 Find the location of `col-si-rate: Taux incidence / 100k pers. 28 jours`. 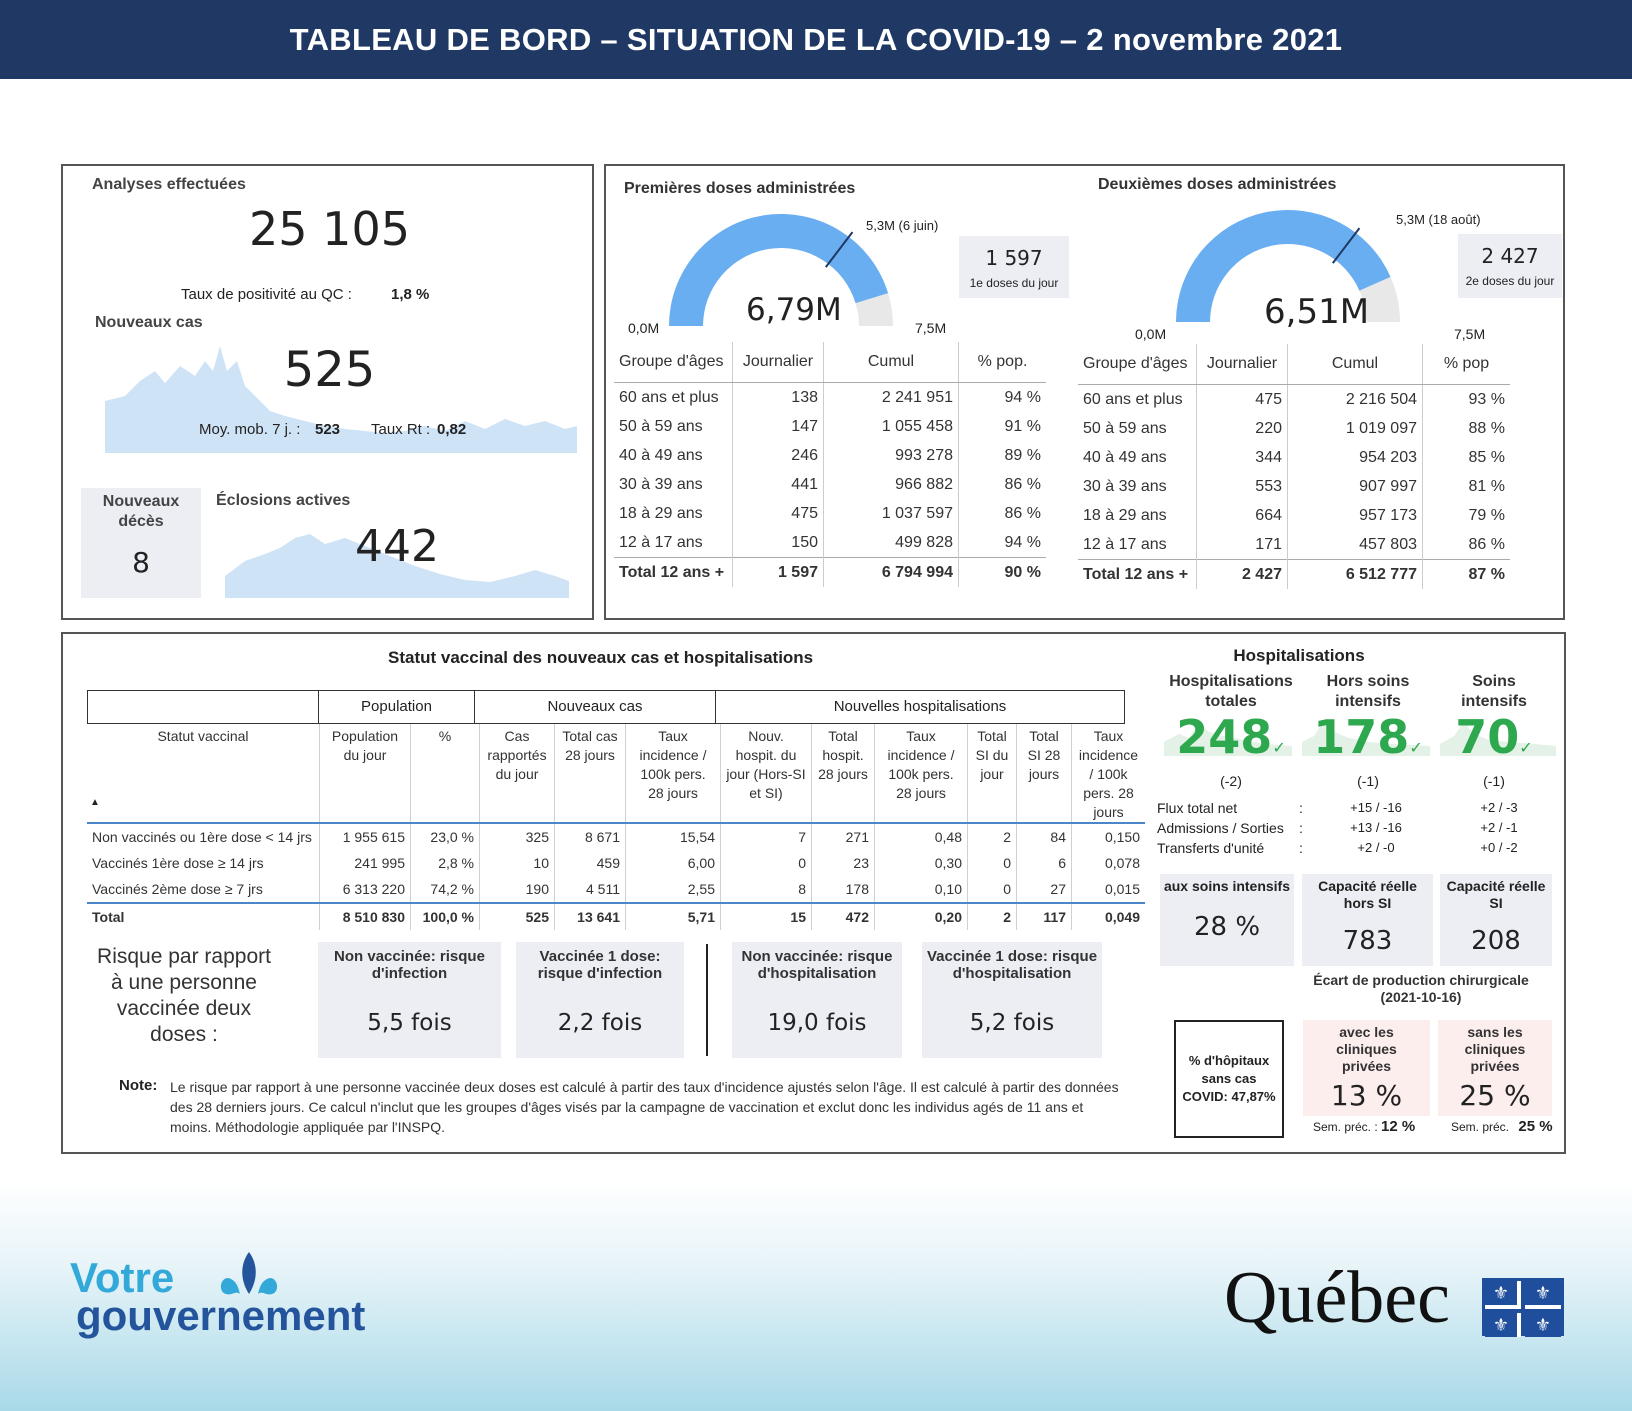

col-si-rate: Taux incidence / 100k pers. 28 jours is located at coordinates (1108, 773).